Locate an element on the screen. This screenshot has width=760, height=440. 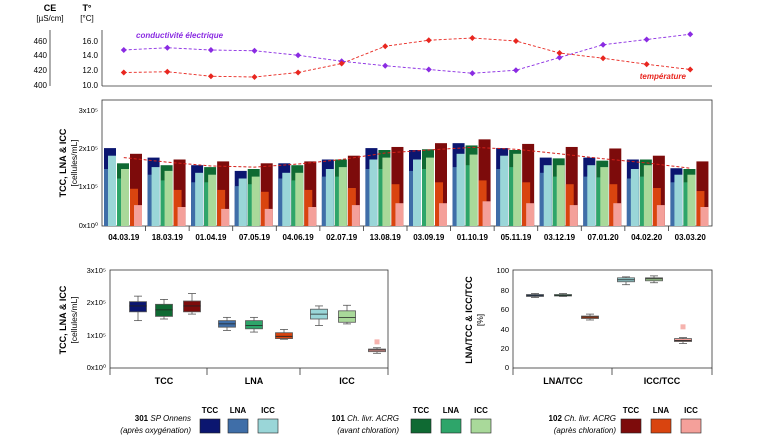
t-tick: 12.0 is located at coordinates (90, 70).